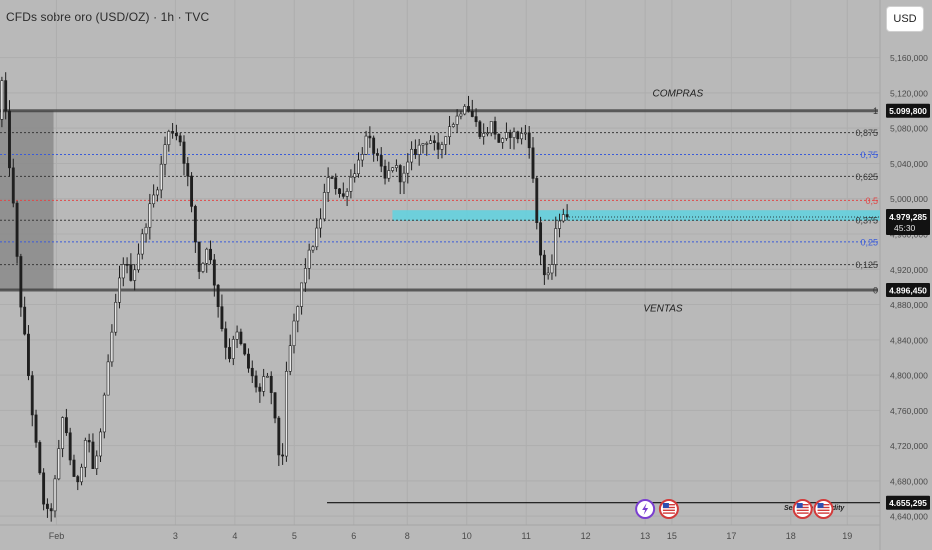 This screenshot has width=932, height=550. I want to click on fib-level-label: 1, so click(875, 111).